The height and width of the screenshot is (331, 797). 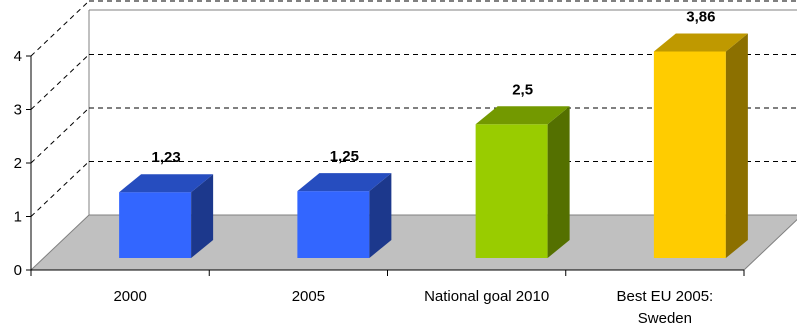 I want to click on category-label-line: Sweden, so click(x=665, y=318).